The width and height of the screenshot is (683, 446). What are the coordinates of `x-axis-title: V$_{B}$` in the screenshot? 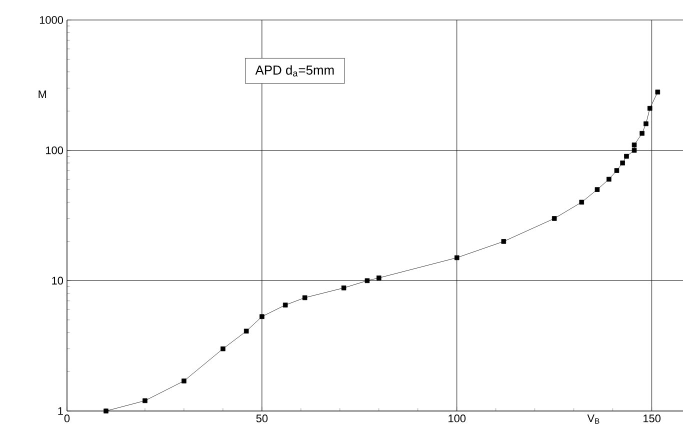 It's located at (593, 419).